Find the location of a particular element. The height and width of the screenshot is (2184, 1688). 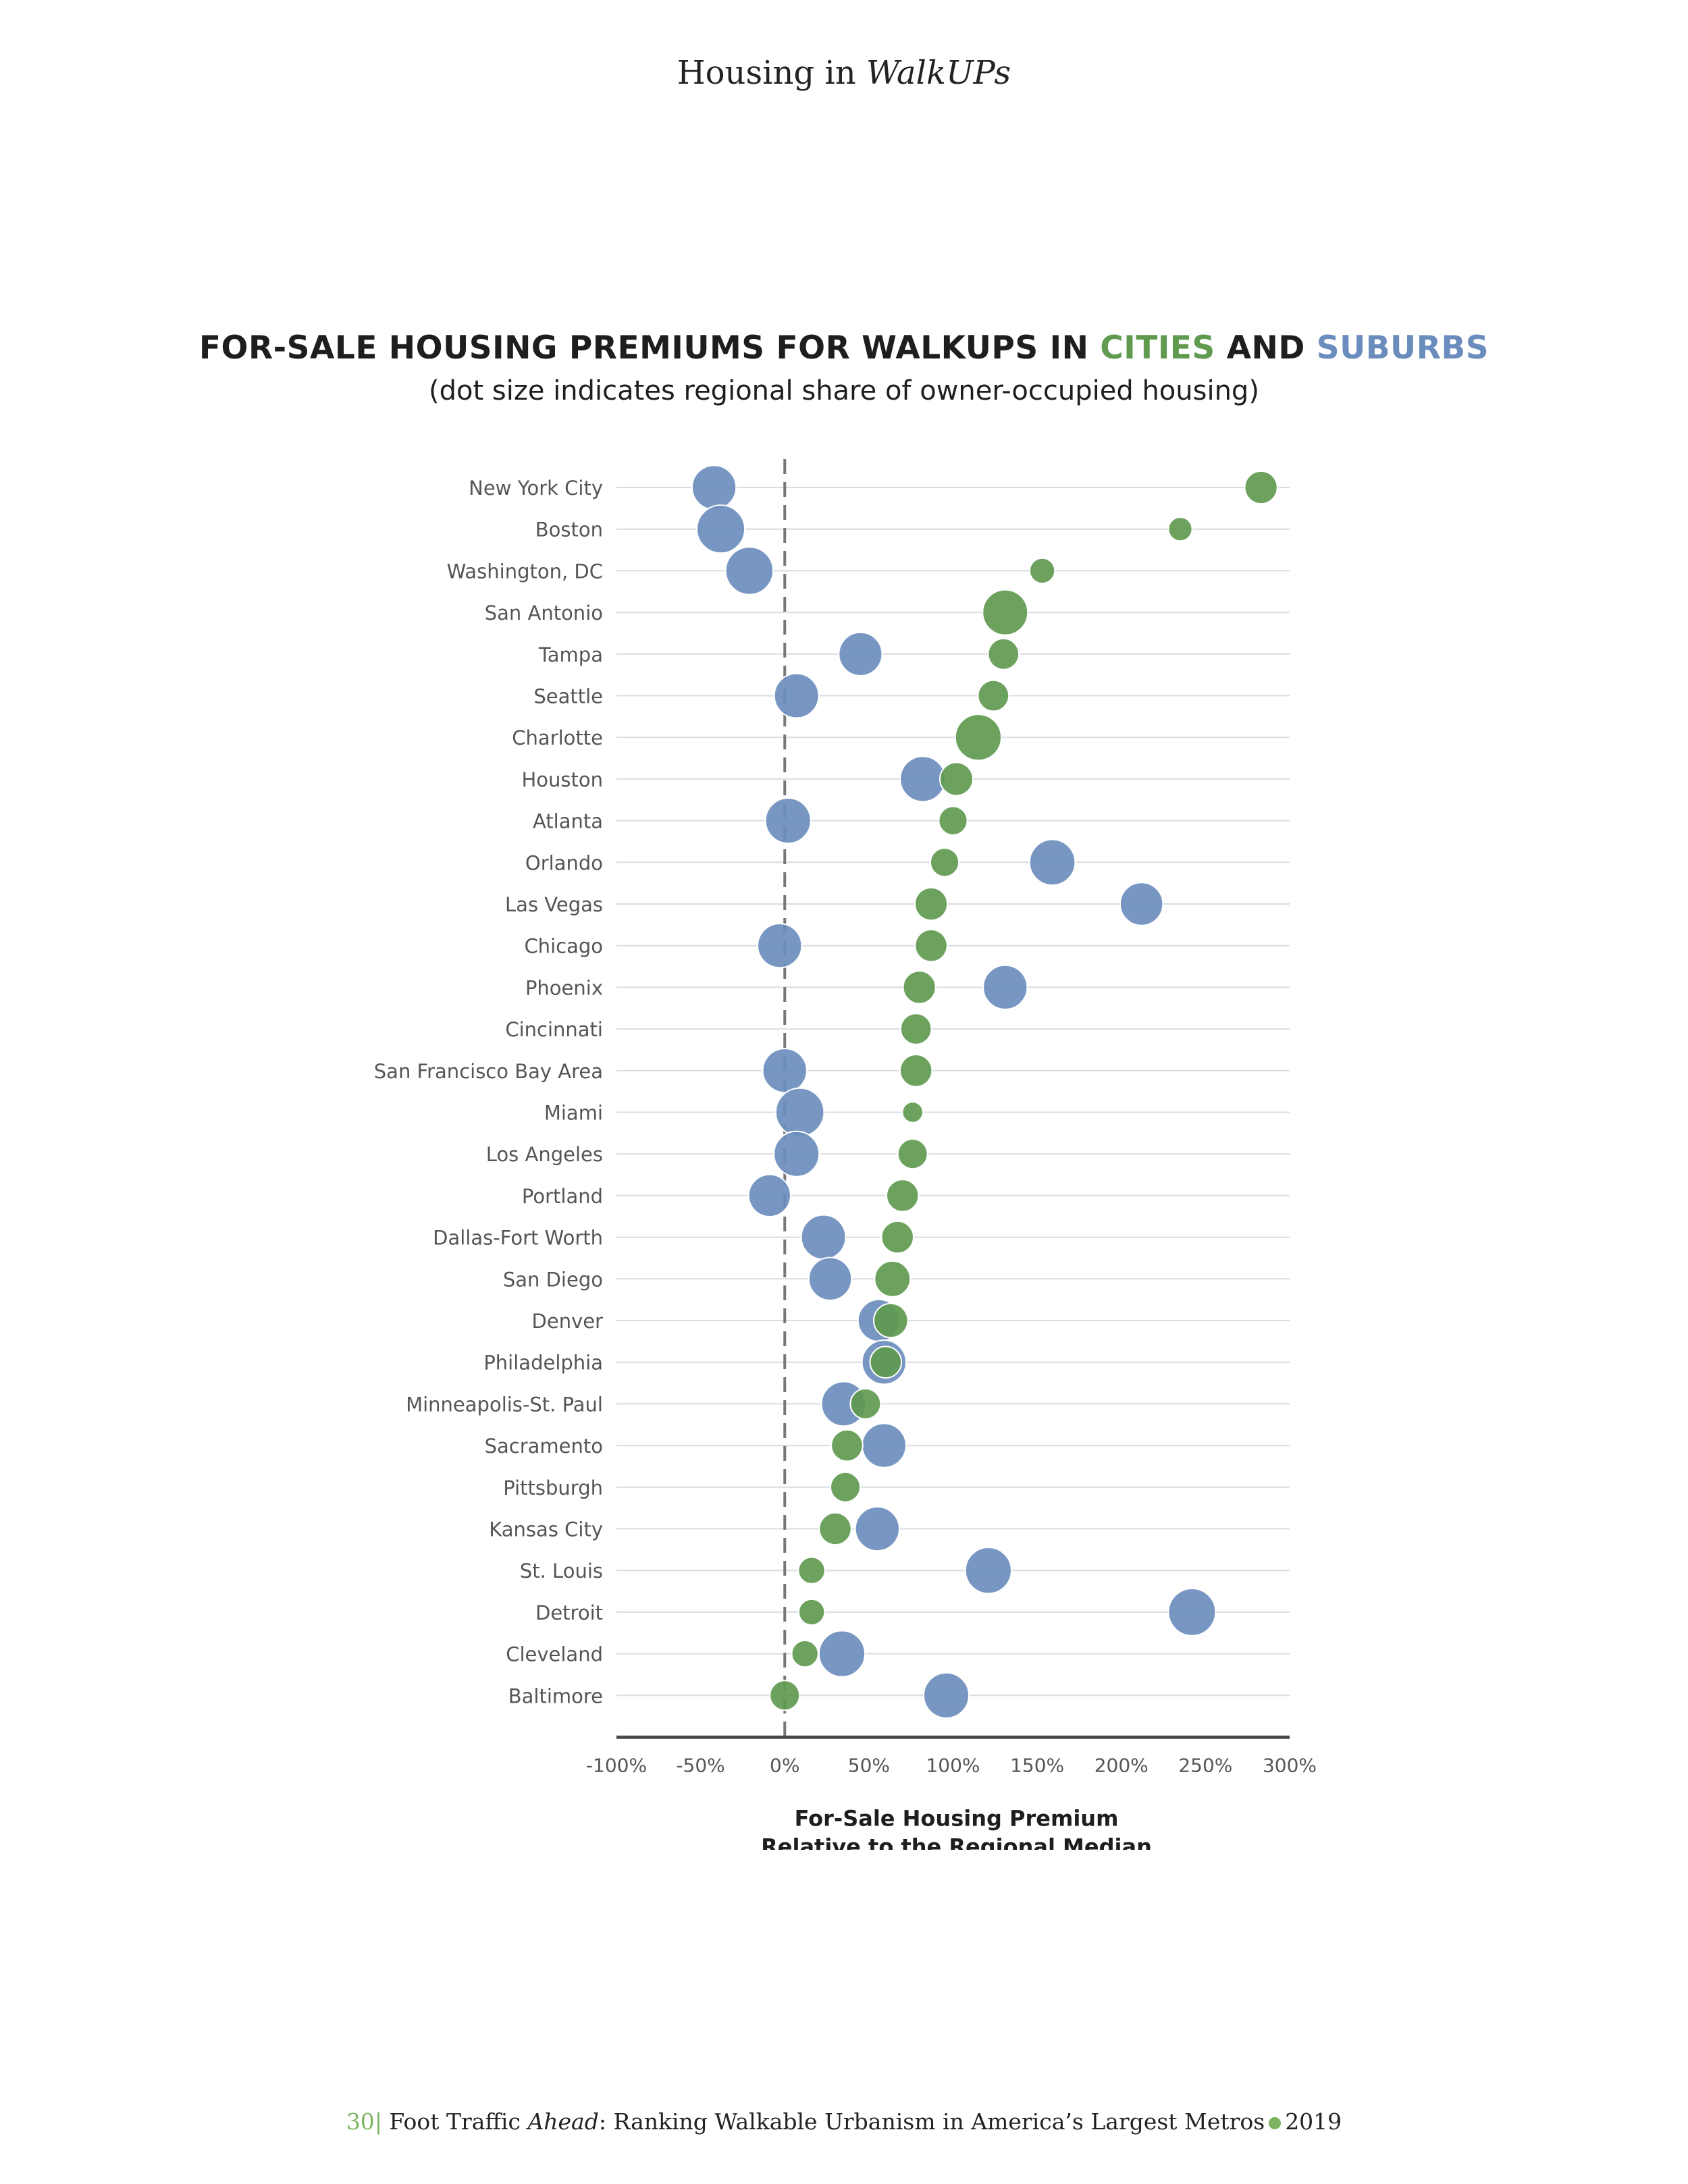

category-label: Houston is located at coordinates (562, 779).